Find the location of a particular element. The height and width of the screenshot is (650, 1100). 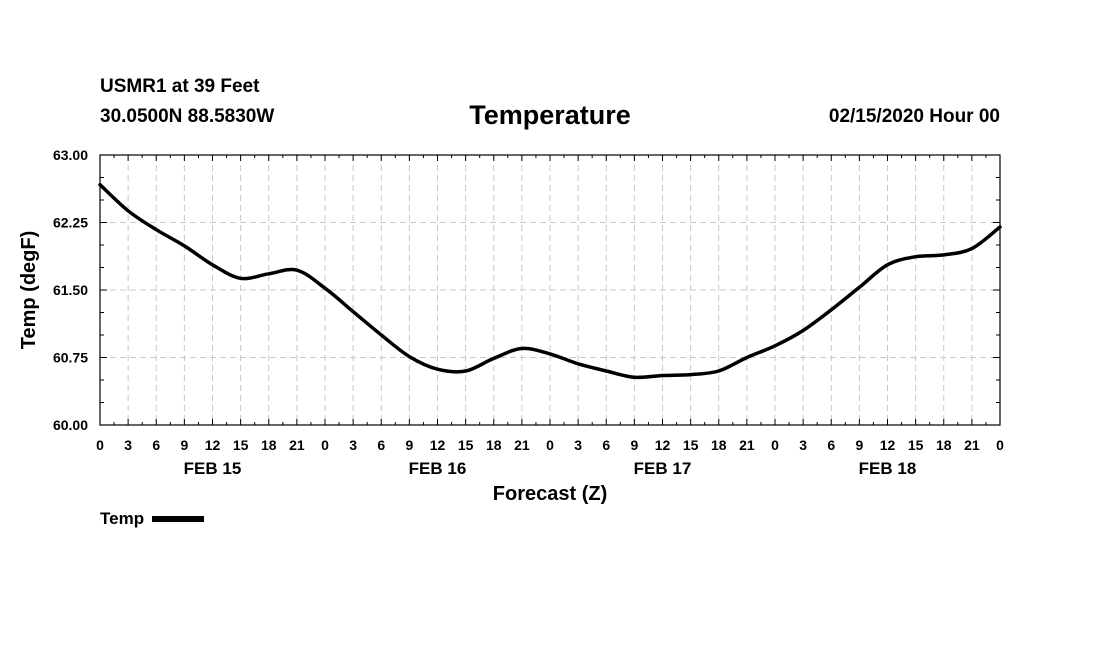

y-tick-label: 61.50 is located at coordinates (70, 290).